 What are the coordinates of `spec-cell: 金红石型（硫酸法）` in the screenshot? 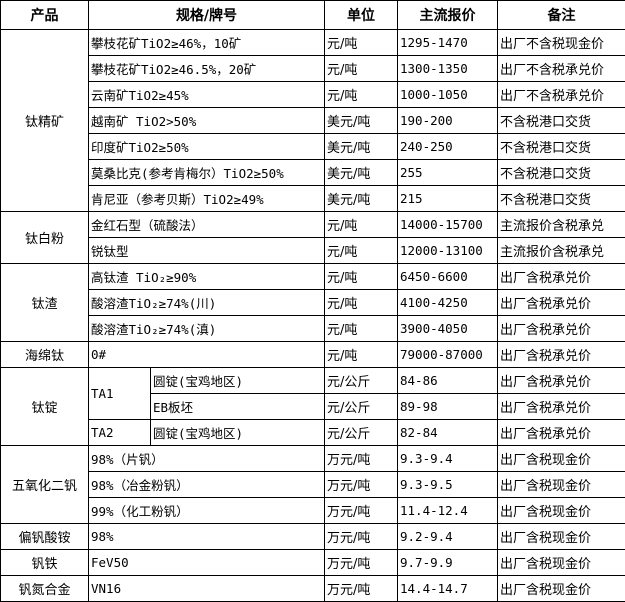 It's located at (207, 225).